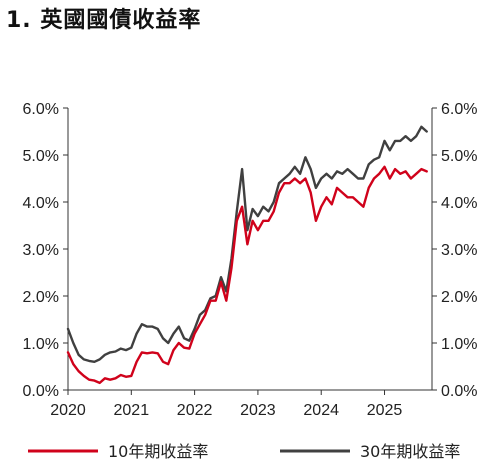 This screenshot has width=500, height=467. I want to click on x-tick-label: 2022, so click(195, 410).